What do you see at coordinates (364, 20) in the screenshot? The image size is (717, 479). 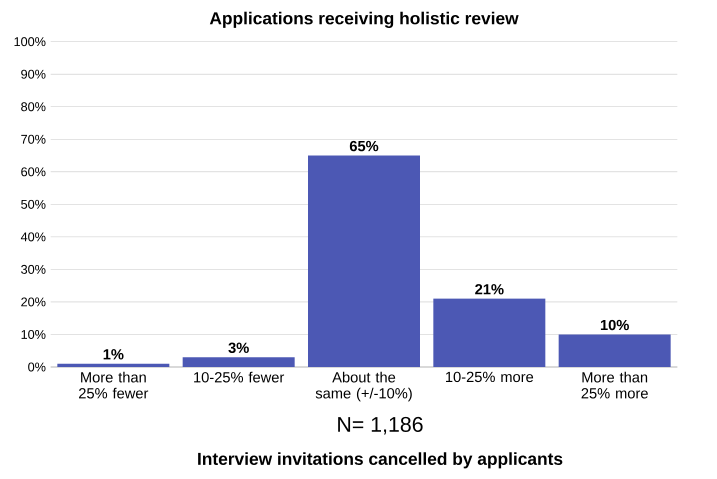 I see `chart-title: Applications receiving holistic review` at bounding box center [364, 20].